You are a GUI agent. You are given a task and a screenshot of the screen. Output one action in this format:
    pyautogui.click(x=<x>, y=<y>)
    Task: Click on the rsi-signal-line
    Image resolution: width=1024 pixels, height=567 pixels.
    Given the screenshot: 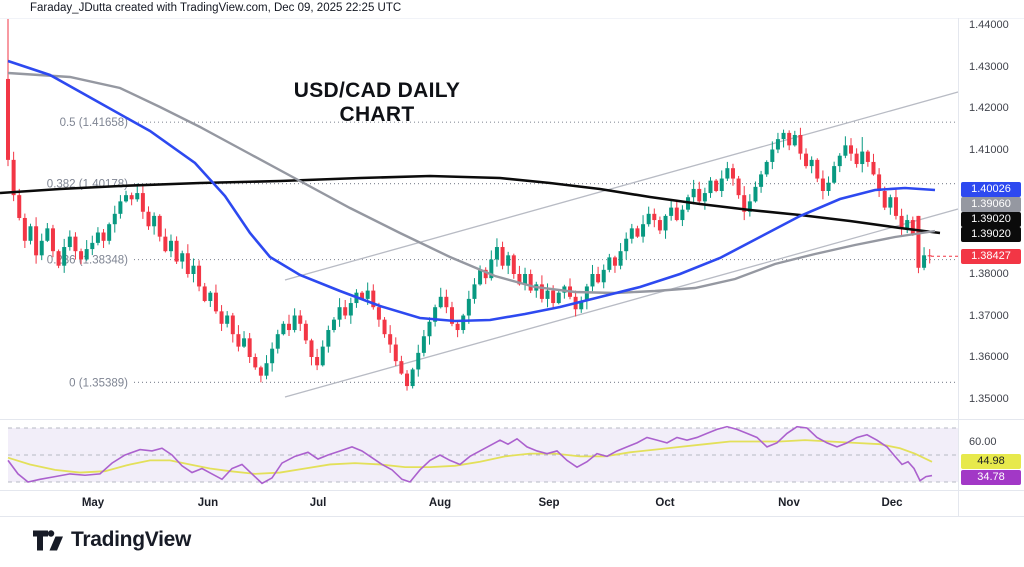 What is the action you would take?
    pyautogui.click(x=470, y=457)
    